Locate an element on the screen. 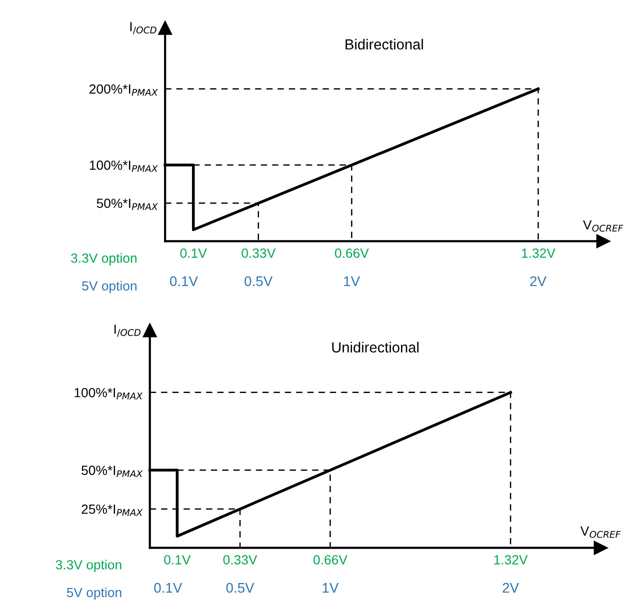 The height and width of the screenshot is (606, 635). y-tick-label: 200%*I$_{PMAX}$ is located at coordinates (124, 90).